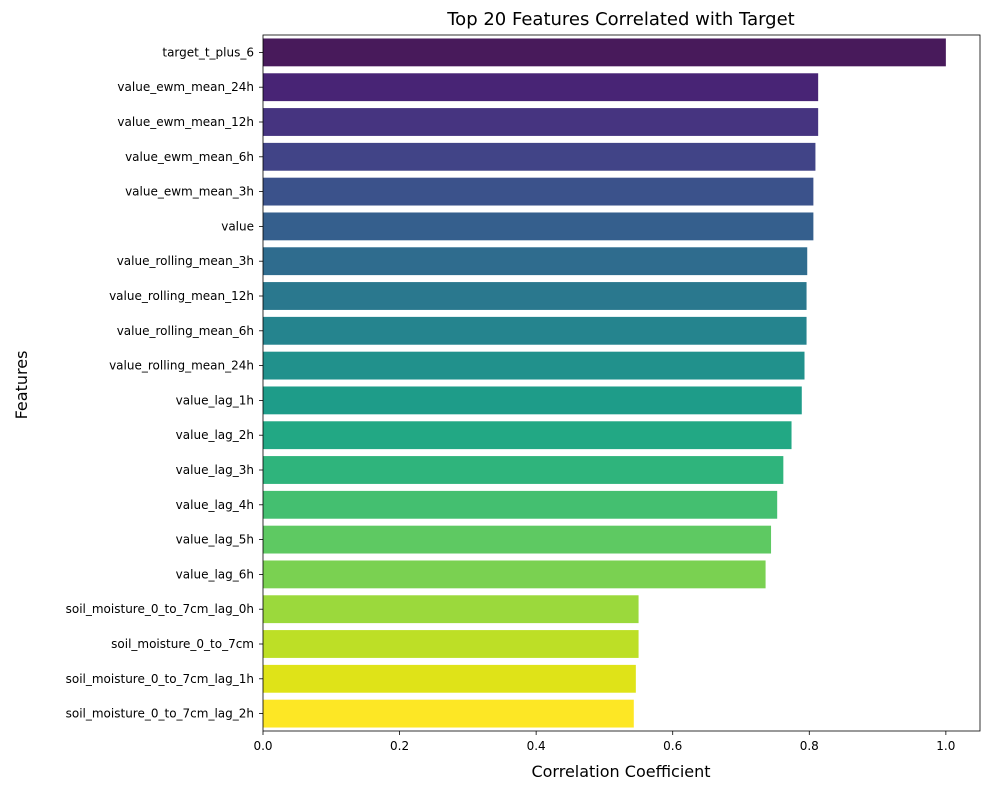 The height and width of the screenshot is (790, 989). Describe the element at coordinates (541, 122) in the screenshot. I see `bar-value_ewm_mean_12h` at that location.